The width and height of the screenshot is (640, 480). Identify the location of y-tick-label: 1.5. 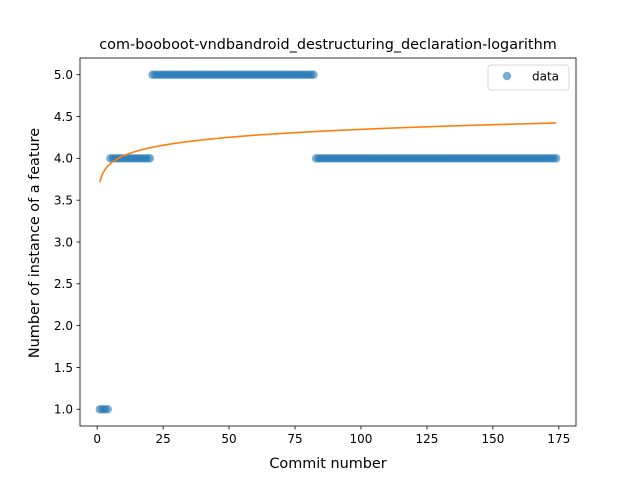
(63, 368).